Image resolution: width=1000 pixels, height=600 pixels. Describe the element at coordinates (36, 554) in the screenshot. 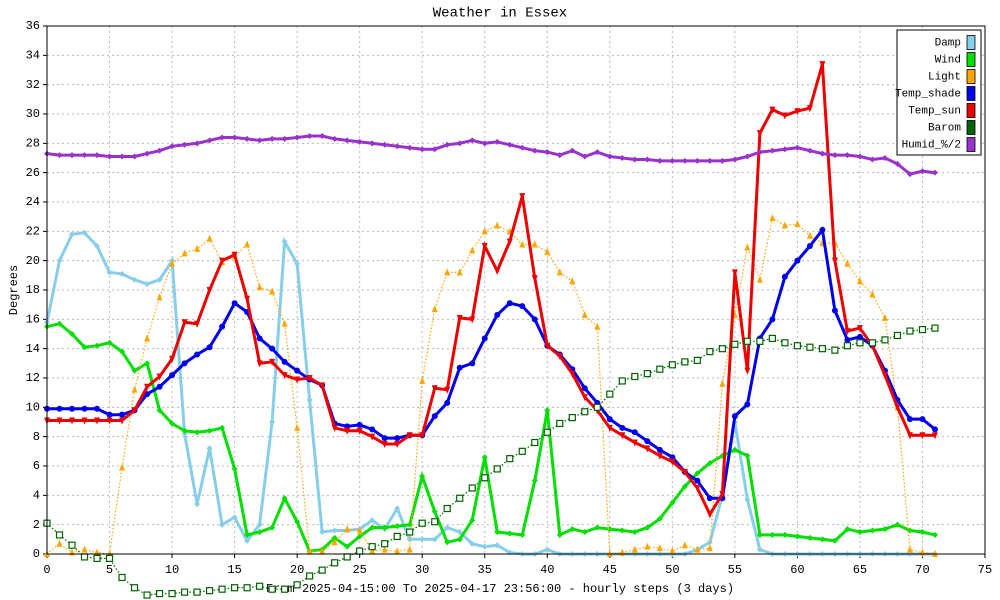

I see `y-tick-label: 0` at that location.